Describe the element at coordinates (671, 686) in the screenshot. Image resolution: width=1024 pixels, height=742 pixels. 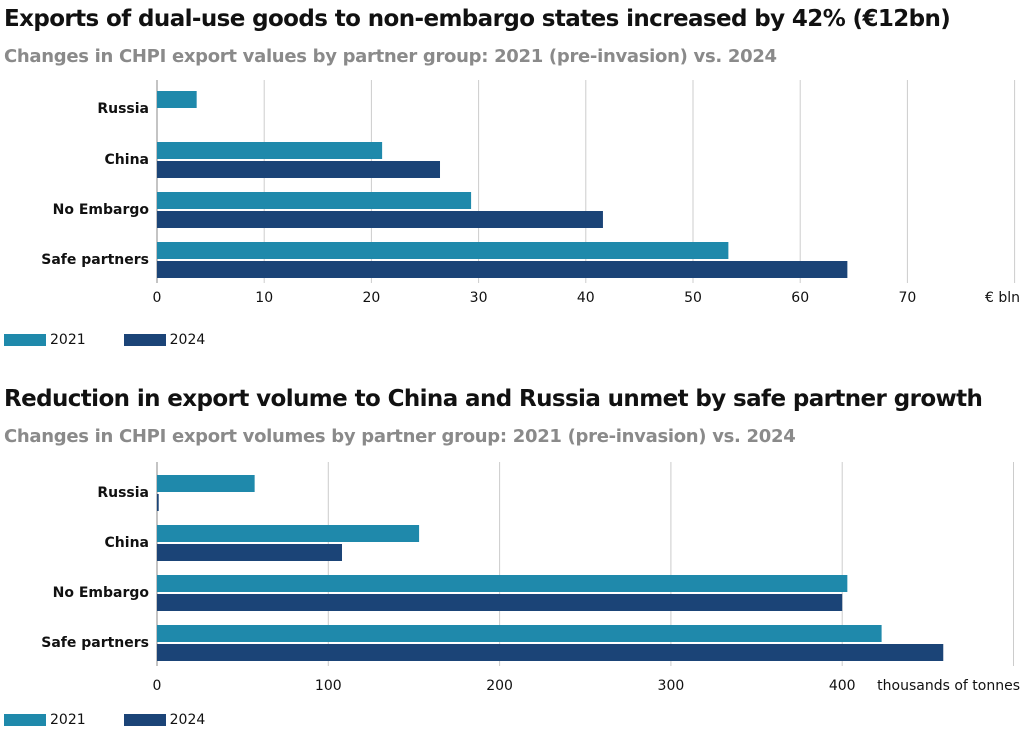
I see `x-tick-label: 300` at that location.